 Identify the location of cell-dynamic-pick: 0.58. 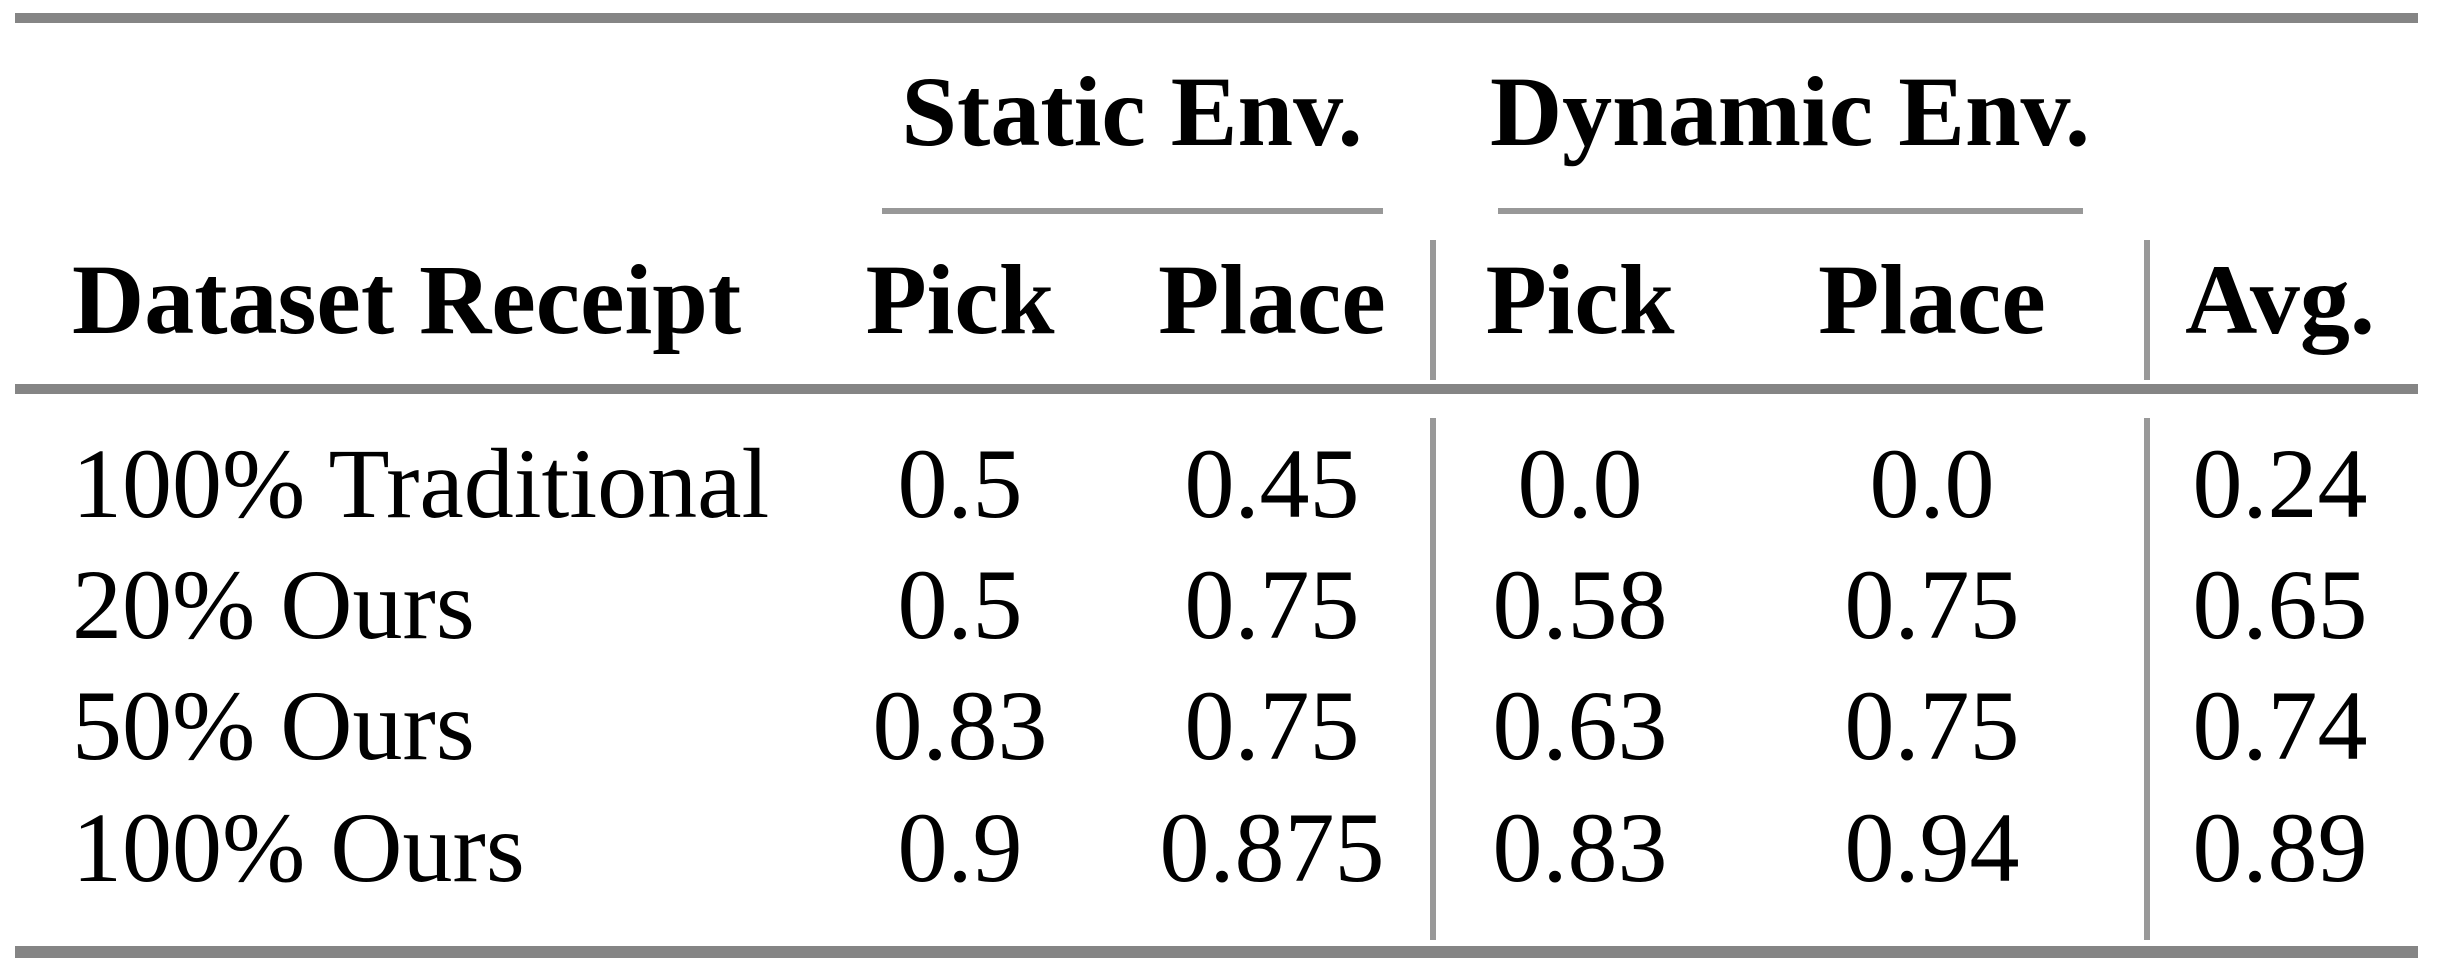
(1580, 604).